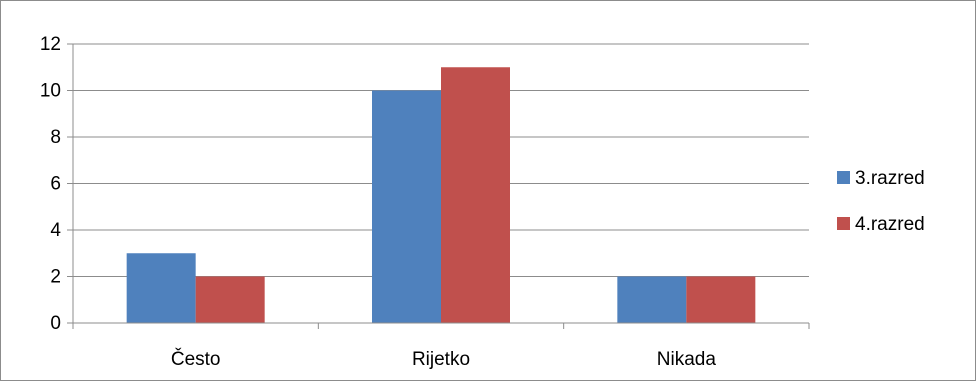 The image size is (976, 382). What do you see at coordinates (55, 323) in the screenshot?
I see `y-tick-label: 0` at bounding box center [55, 323].